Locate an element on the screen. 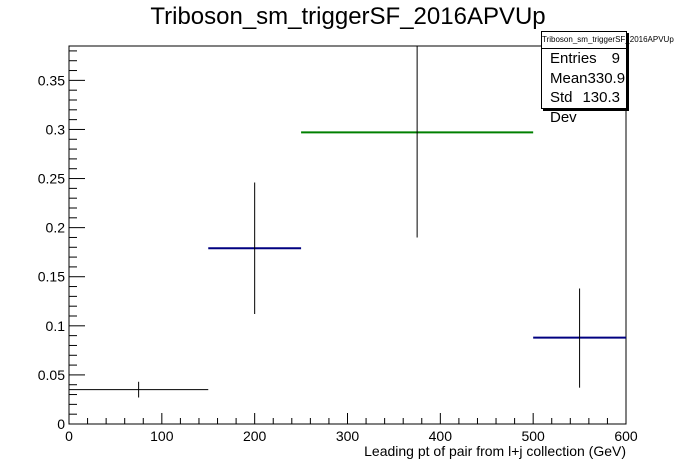 This screenshot has height=472, width=696. y-tick-label: 0.05 is located at coordinates (51, 375).